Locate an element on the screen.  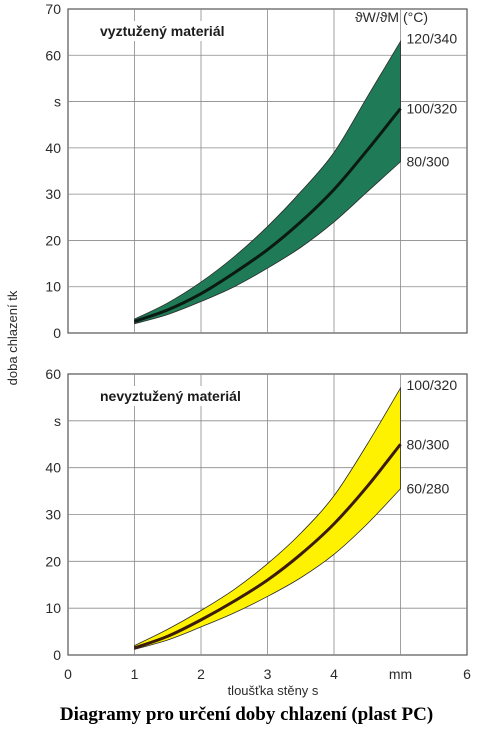
x-tick-label: 6 is located at coordinates (467, 674).